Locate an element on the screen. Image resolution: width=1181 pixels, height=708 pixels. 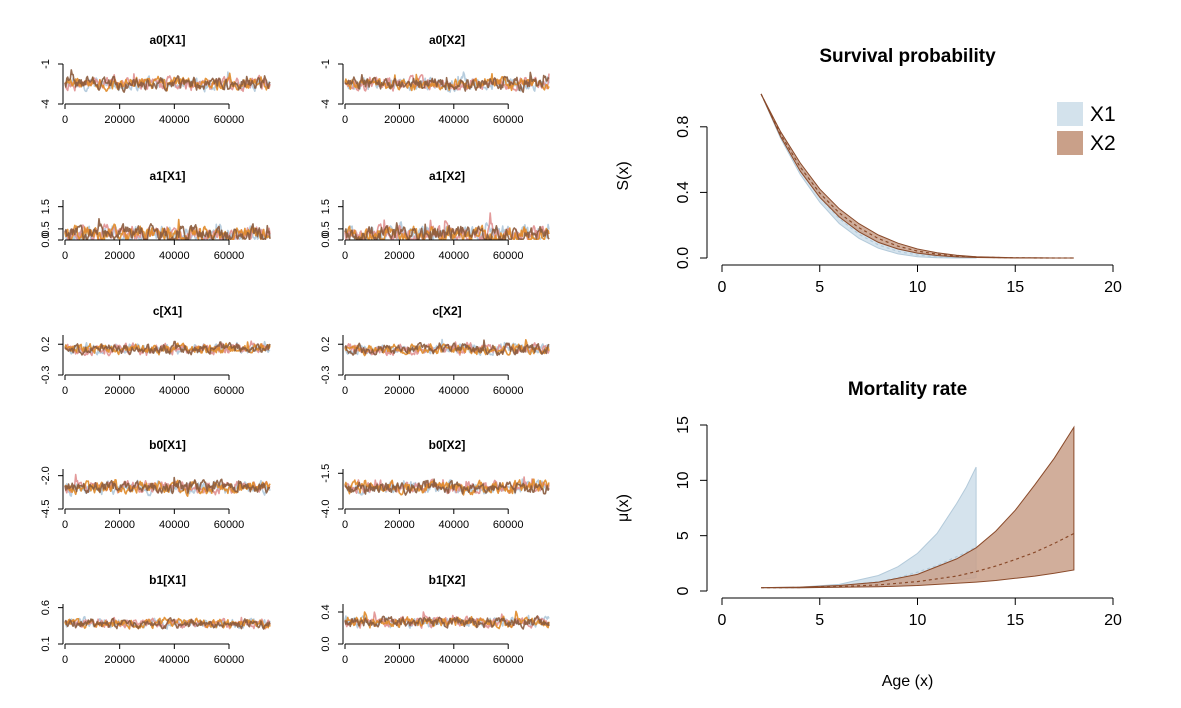
trace-plot-6: b0[X1] -2.0 -4.5 0 20000 40000 60000 is located at coordinates (155, 484).